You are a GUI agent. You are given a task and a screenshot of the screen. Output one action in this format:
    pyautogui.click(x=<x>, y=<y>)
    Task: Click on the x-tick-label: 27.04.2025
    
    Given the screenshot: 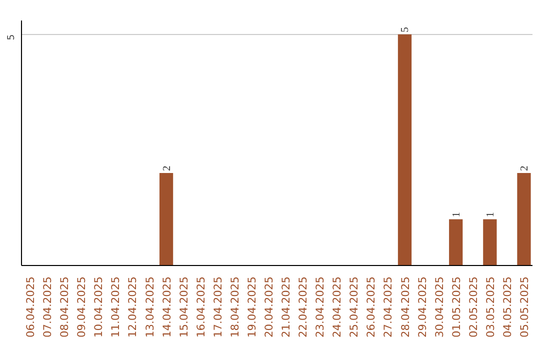 What is the action you would take?
    pyautogui.click(x=388, y=307)
    